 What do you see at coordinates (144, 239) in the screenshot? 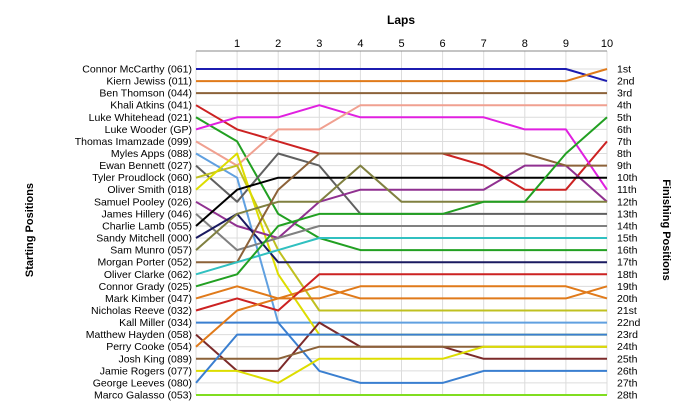
I see `starting-position-label: Sandy Mitchell (000)` at bounding box center [144, 239].